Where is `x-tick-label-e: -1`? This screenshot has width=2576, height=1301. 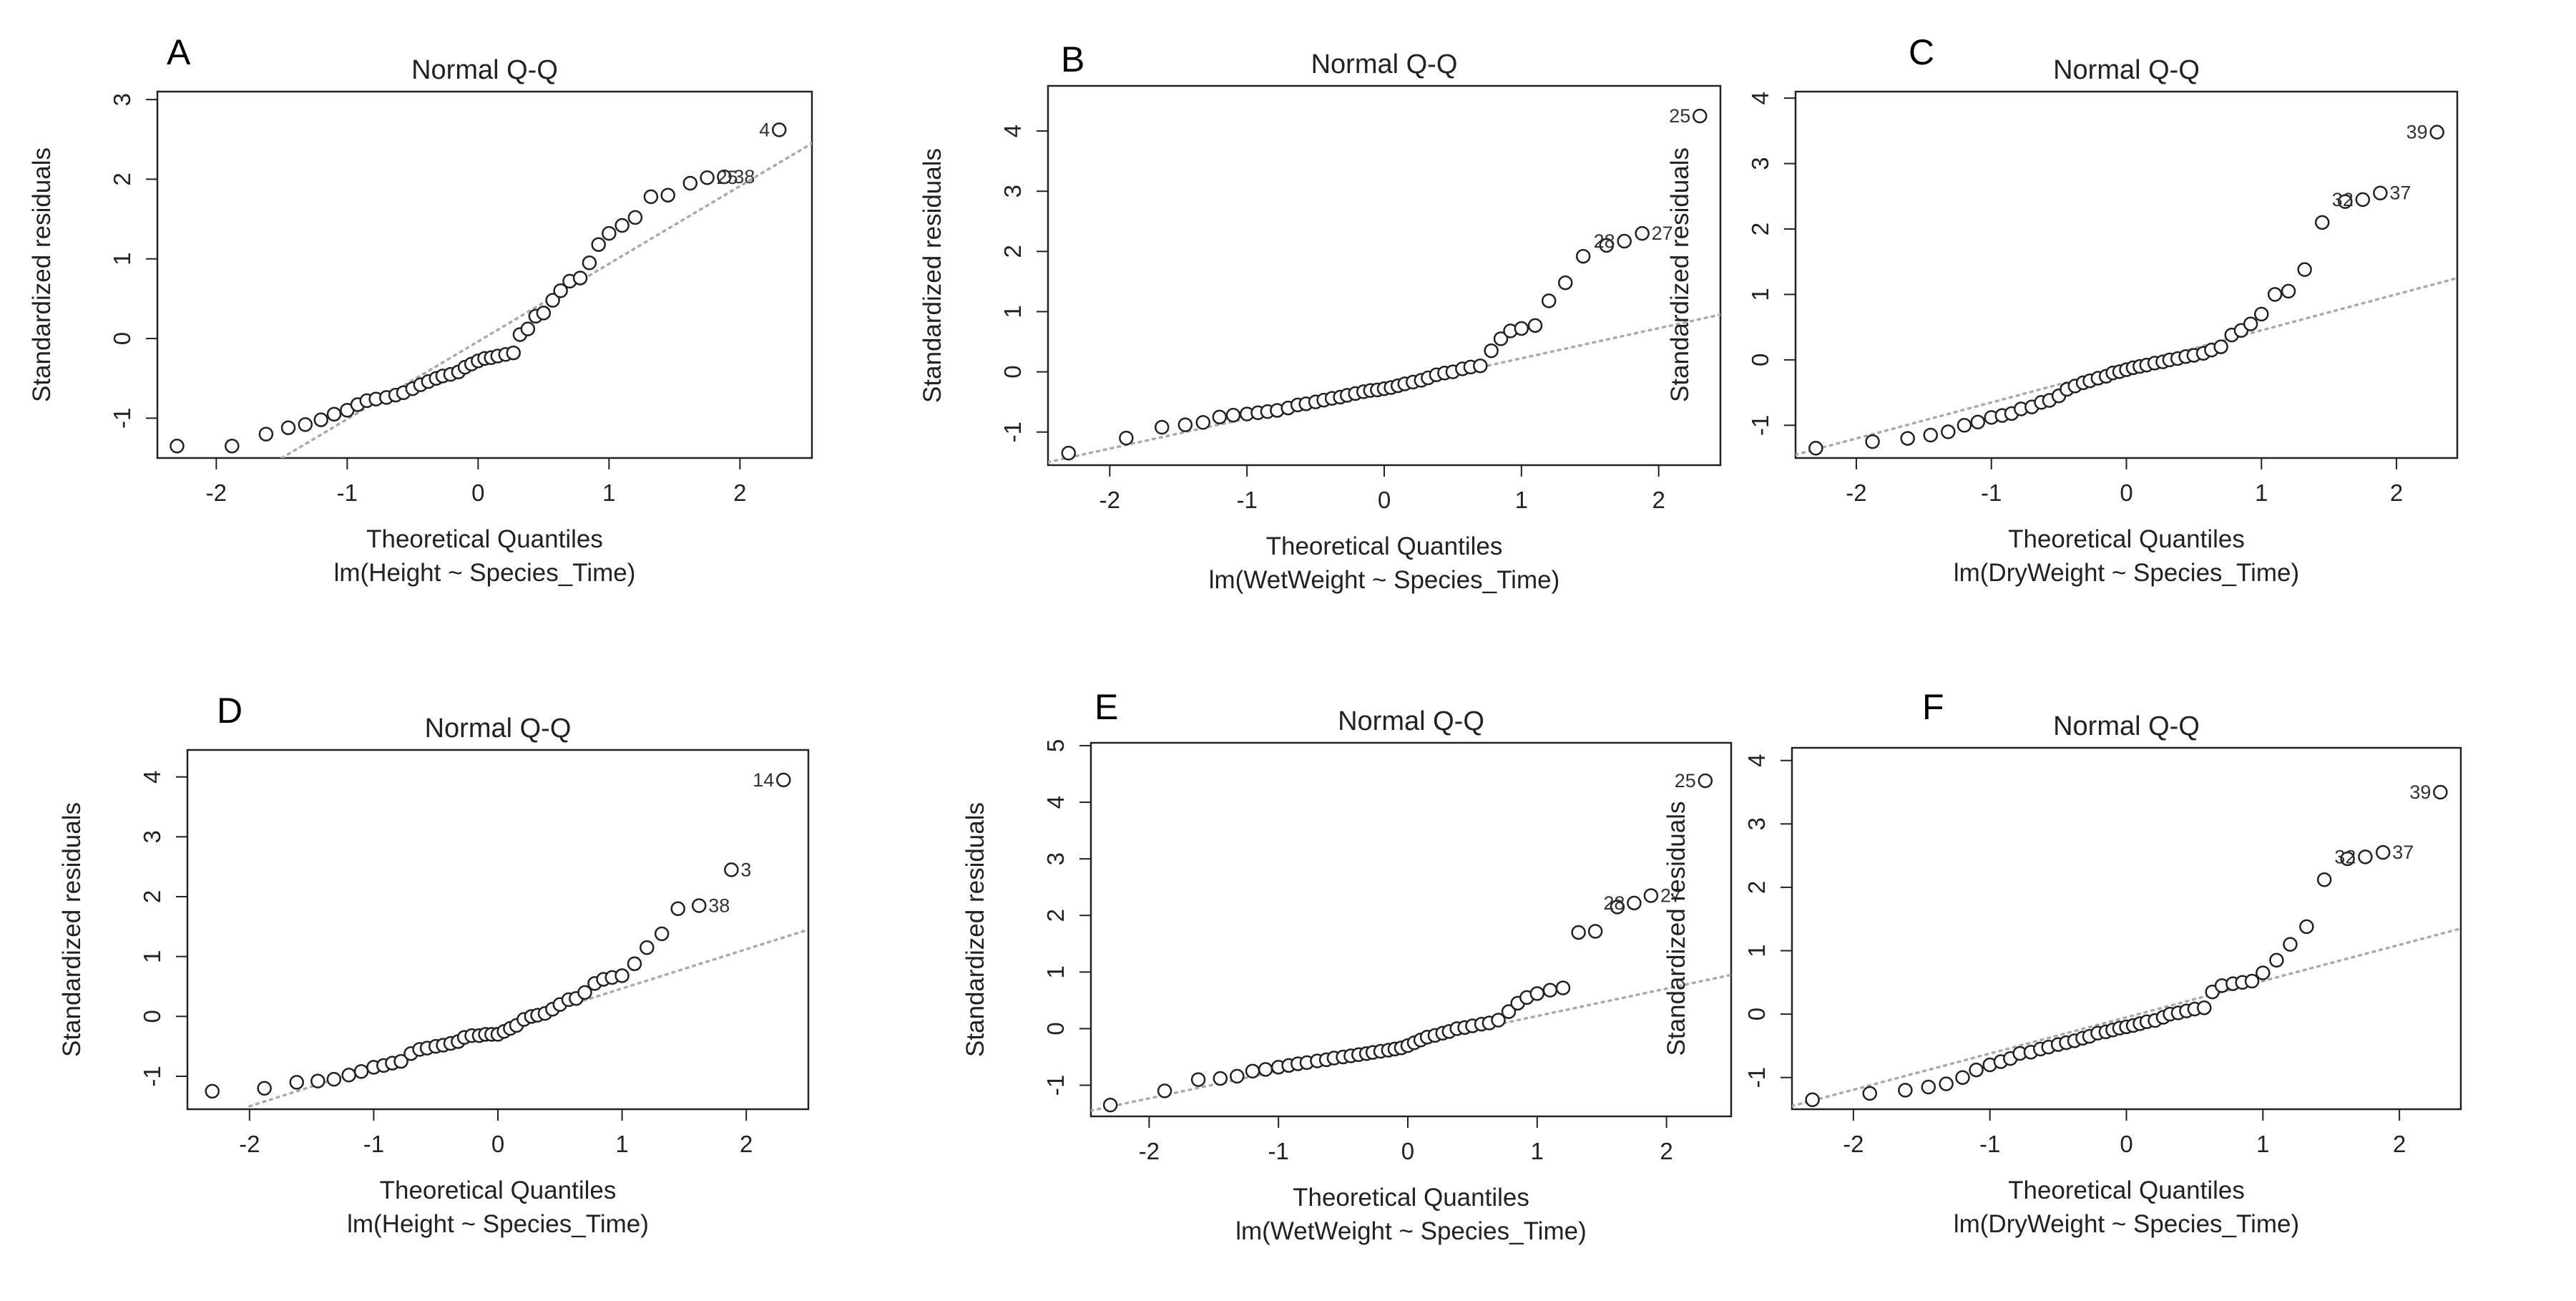 x-tick-label-e: -1 is located at coordinates (1278, 1151).